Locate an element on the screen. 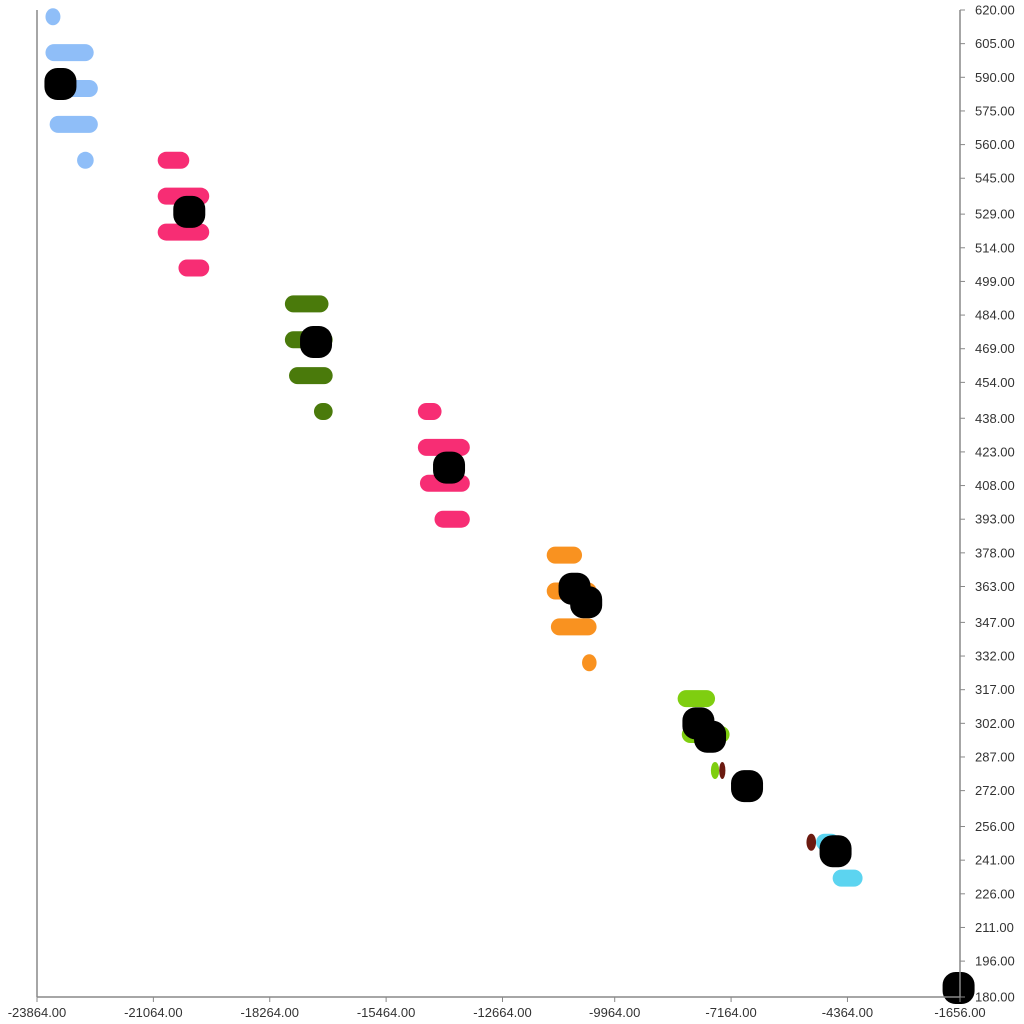 Image resolution: width=1024 pixels, height=1024 pixels. y-tick-label: 241.00 is located at coordinates (995, 860).